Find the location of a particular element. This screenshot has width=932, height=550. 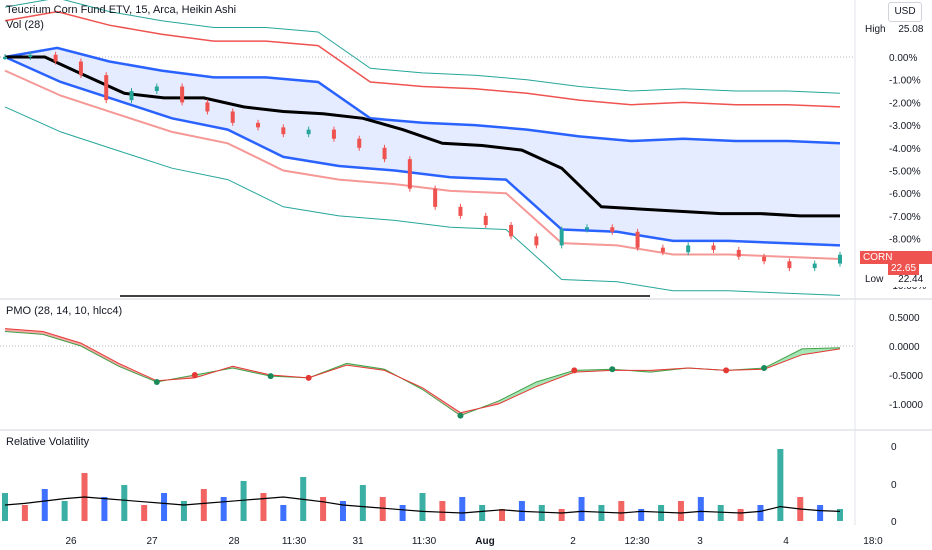

low-label: Low is located at coordinates (874, 279).